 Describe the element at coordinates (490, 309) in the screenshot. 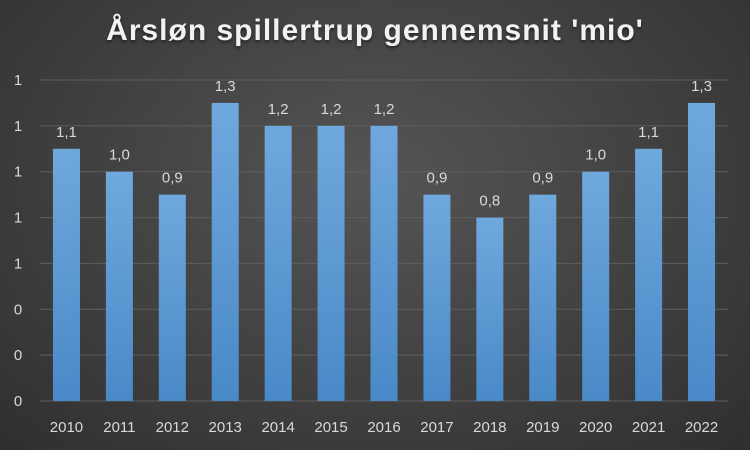

I see `bar-2018` at that location.